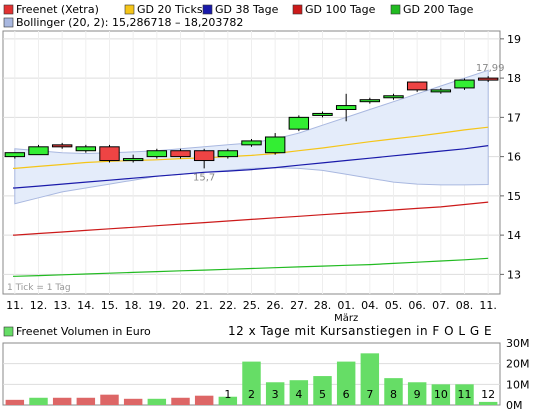 The width and height of the screenshot is (545, 413). Describe the element at coordinates (275, 305) in the screenshot. I see `x-tick-label: 26.` at that location.